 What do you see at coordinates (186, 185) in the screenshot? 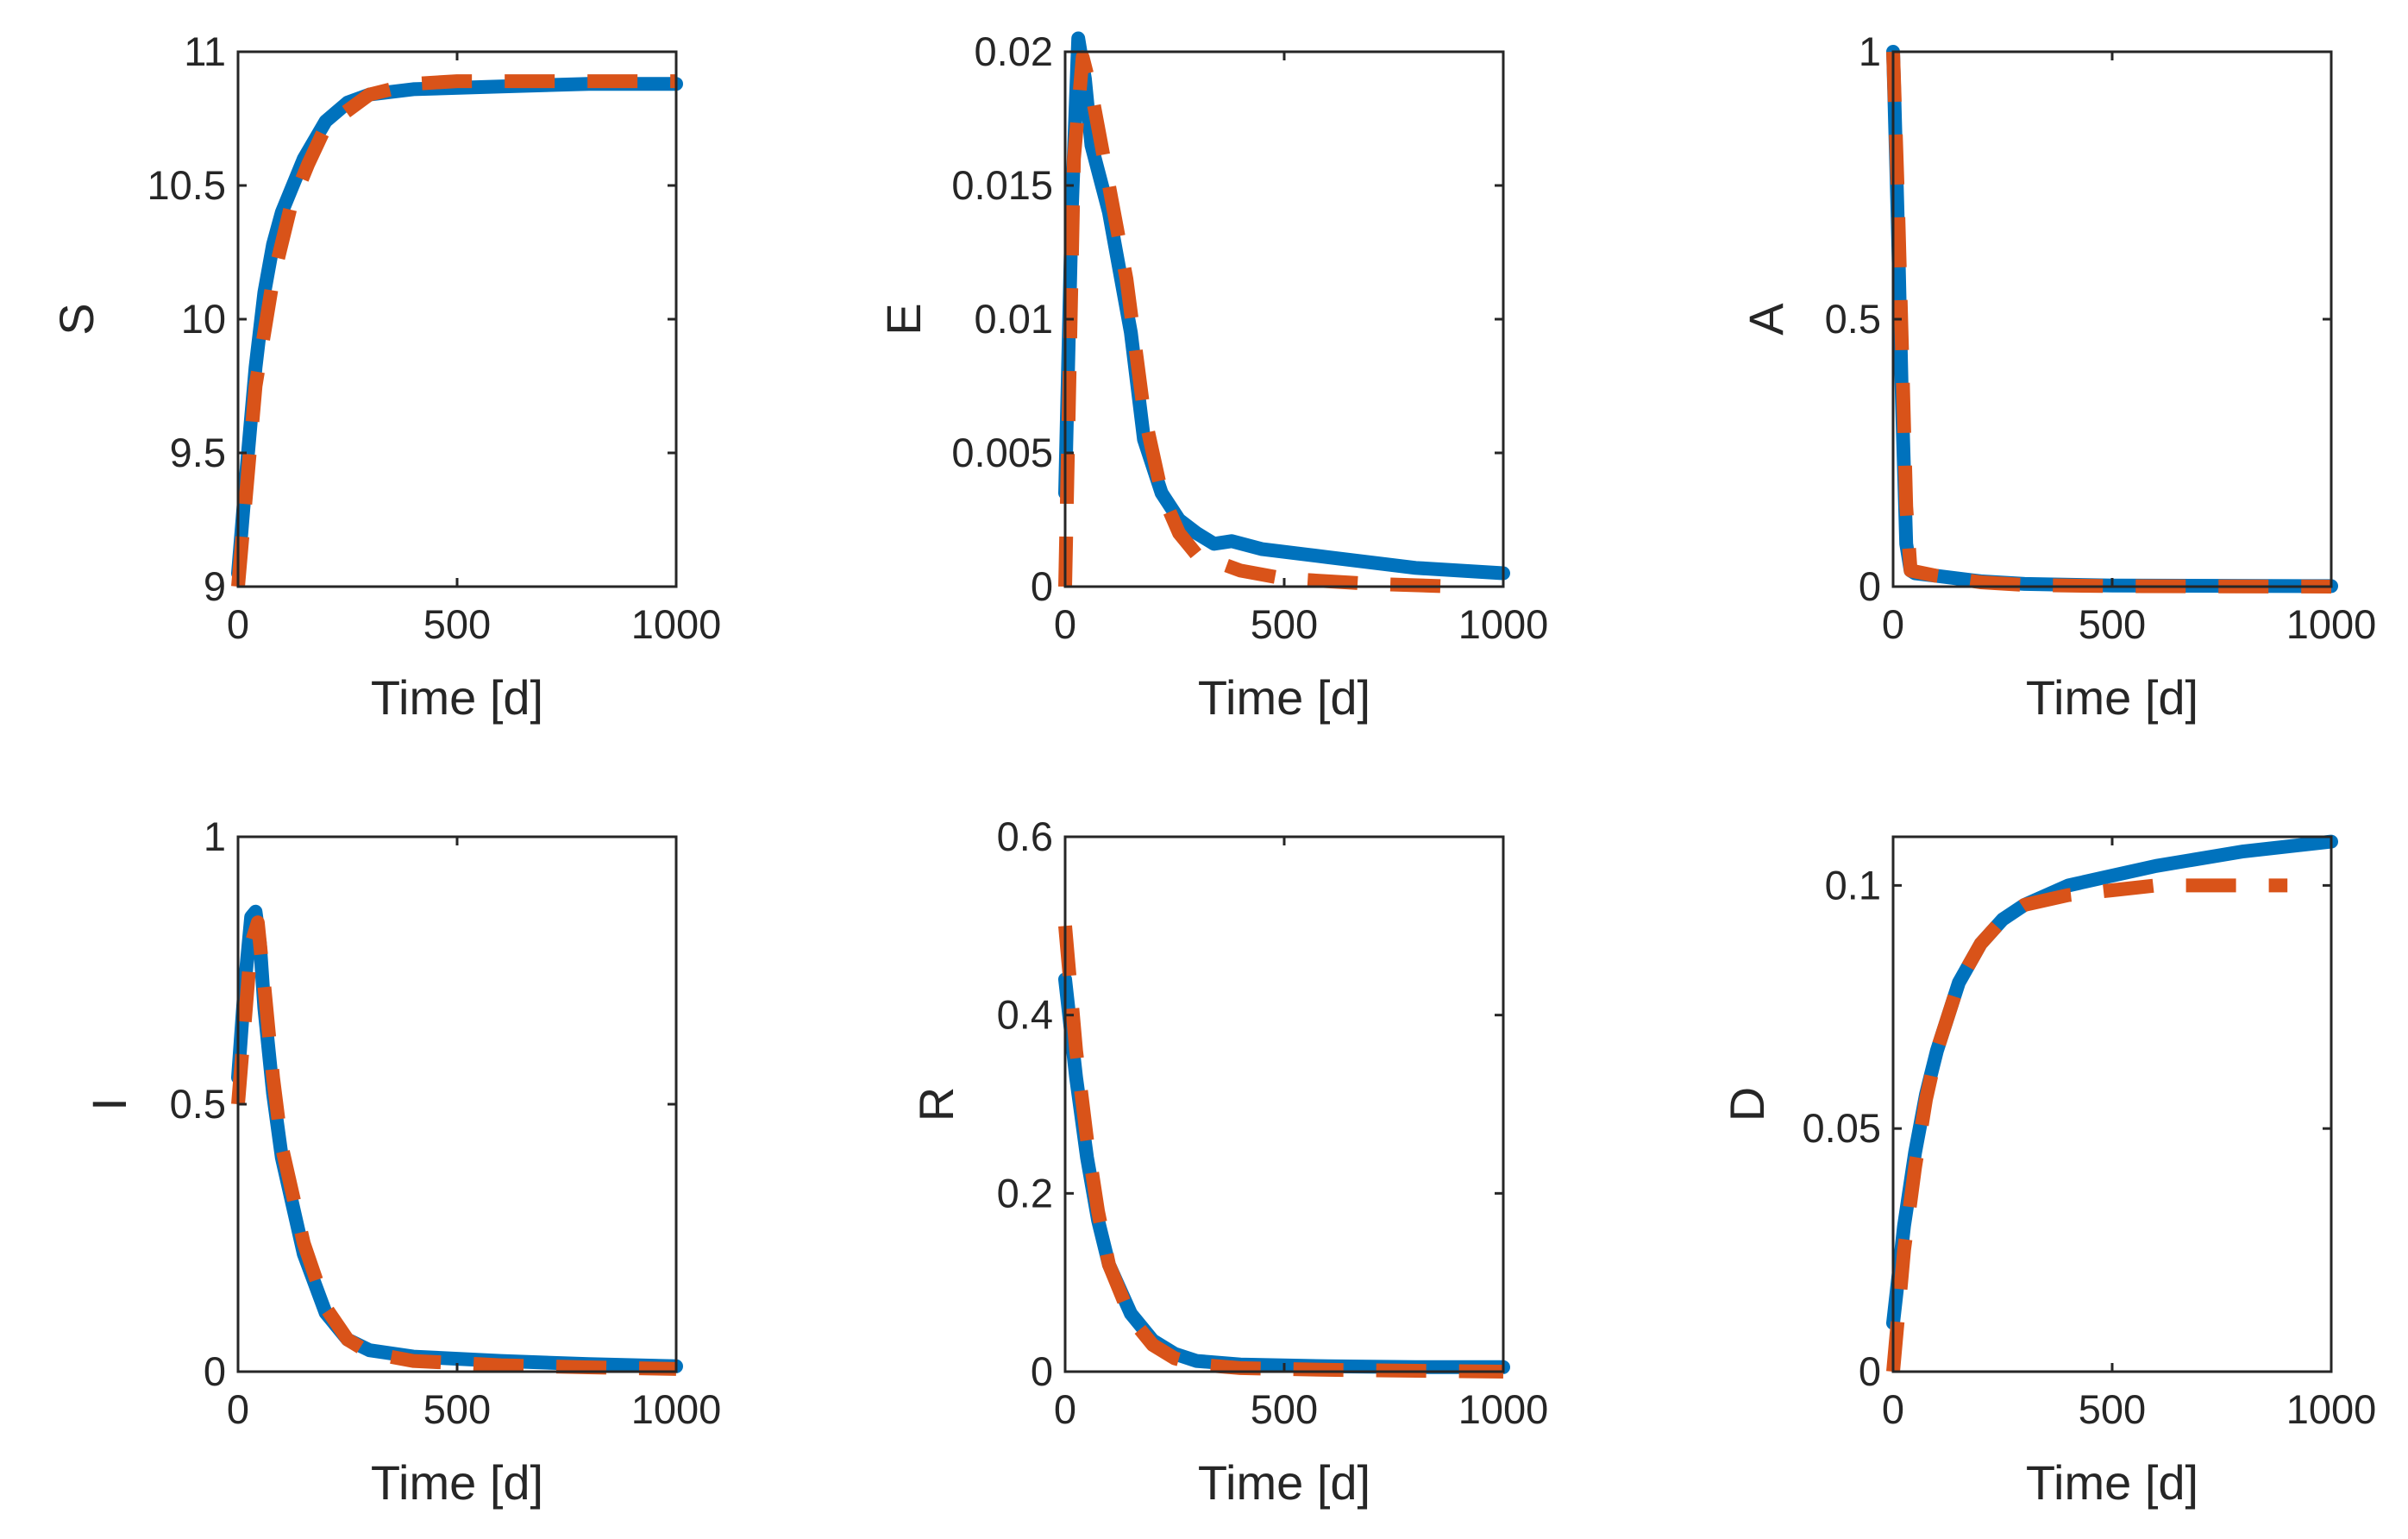
I see `y-tick-label: 10.5` at bounding box center [186, 185].